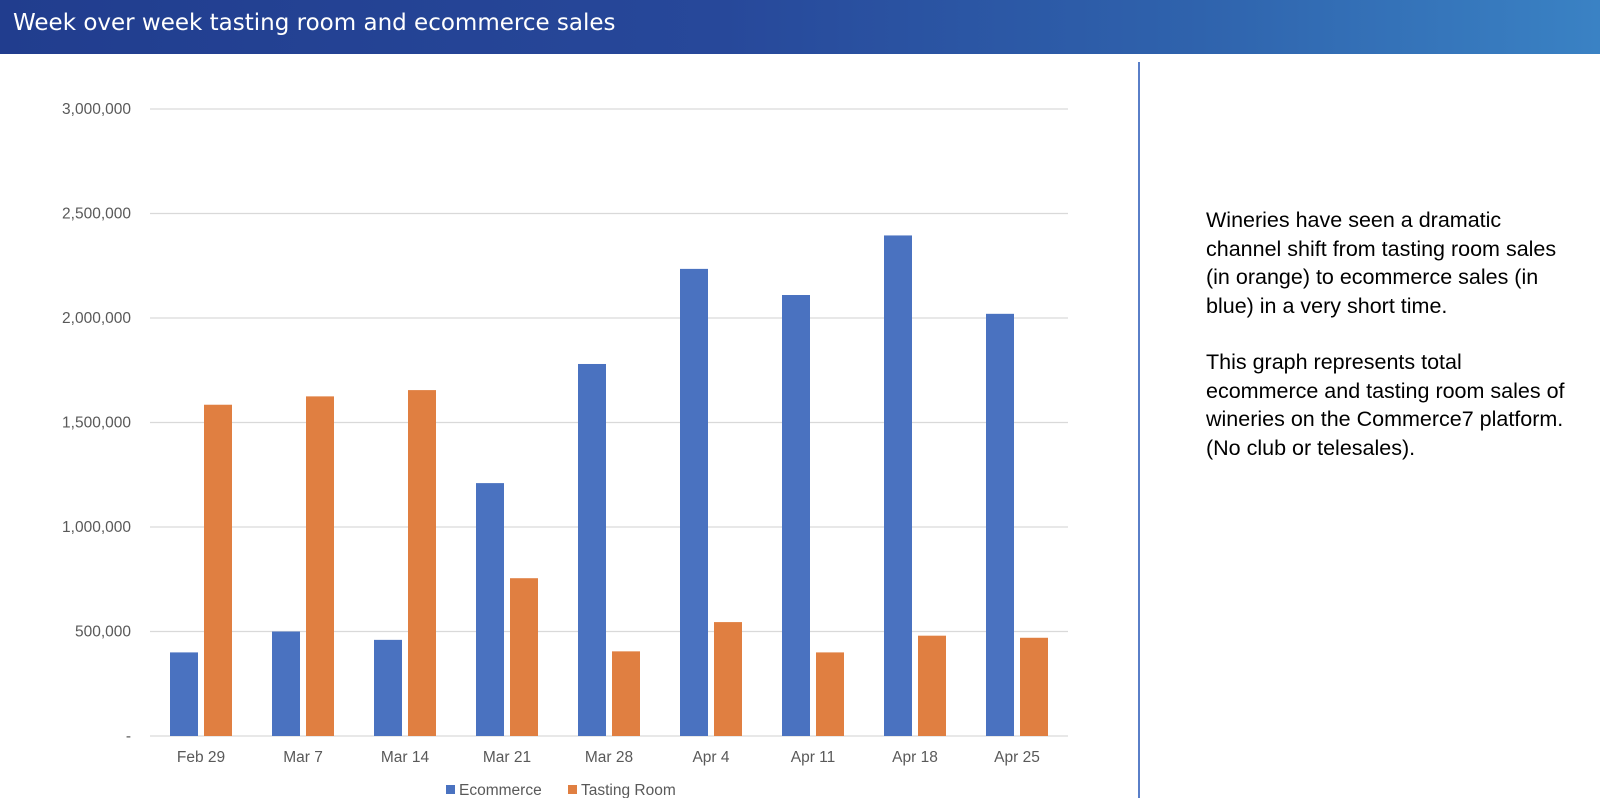 Image resolution: width=1600 pixels, height=798 pixels. I want to click on y-tick-label: 3,000,000, so click(96, 109).